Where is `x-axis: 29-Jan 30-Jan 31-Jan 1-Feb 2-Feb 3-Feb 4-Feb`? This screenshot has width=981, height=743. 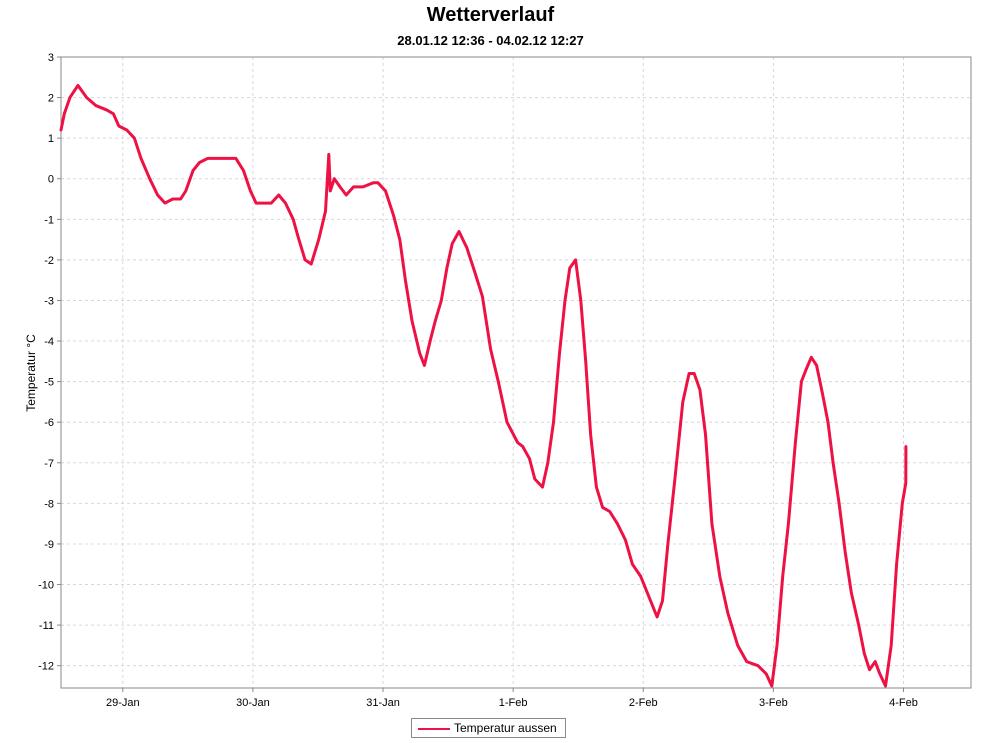 x-axis: 29-Jan 30-Jan 31-Jan 1-Feb 2-Feb 3-Feb 4-Feb is located at coordinates (512, 698).